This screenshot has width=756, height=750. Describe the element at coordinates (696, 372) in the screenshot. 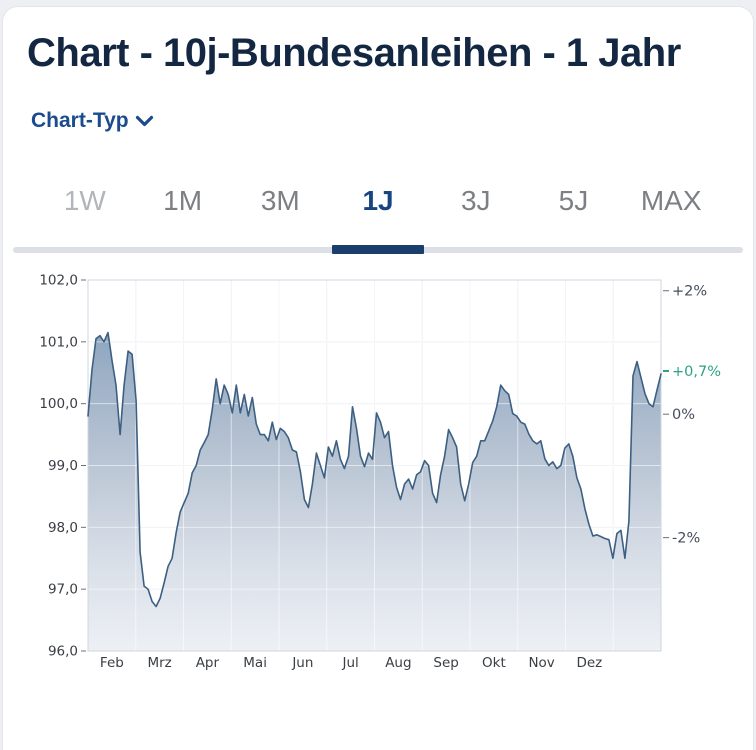

I see `svg-text: +0,7%` at that location.